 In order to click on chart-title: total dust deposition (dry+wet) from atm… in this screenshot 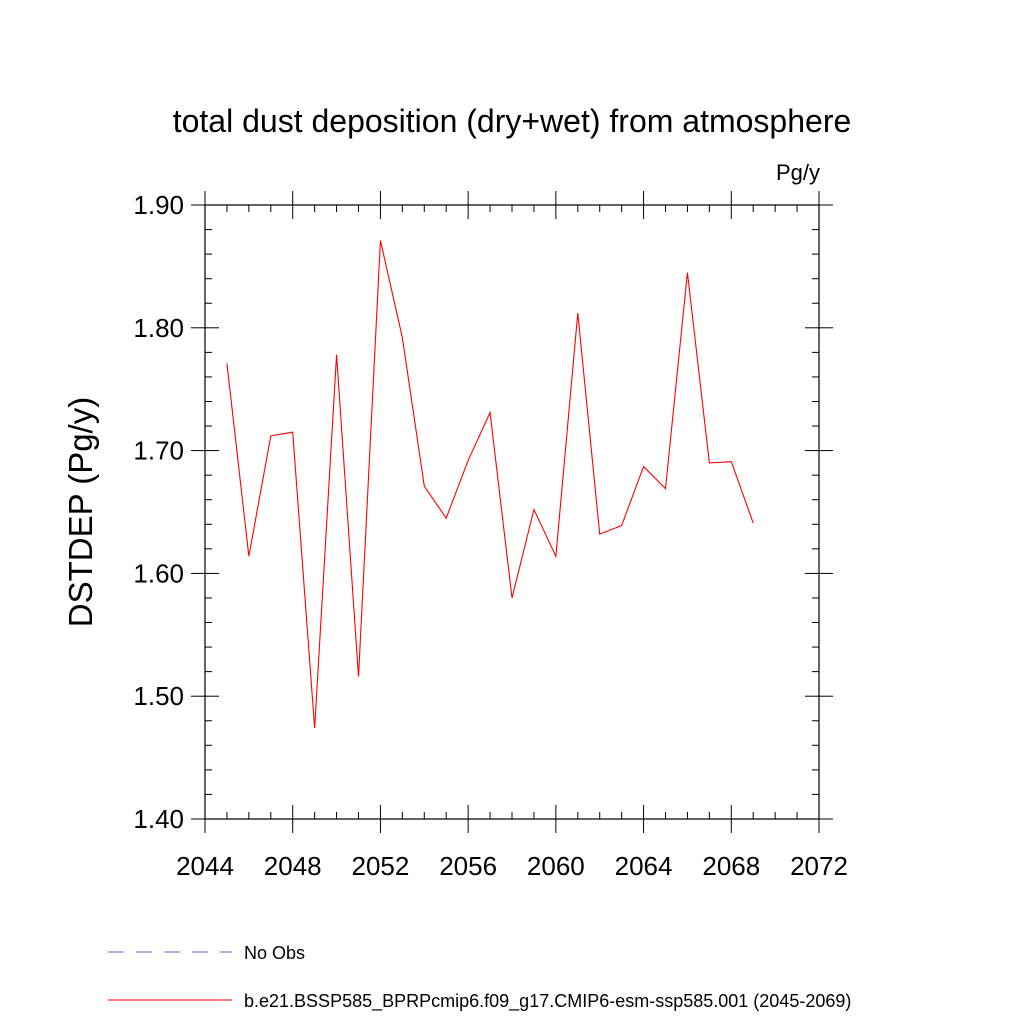, I will do `click(512, 121)`.